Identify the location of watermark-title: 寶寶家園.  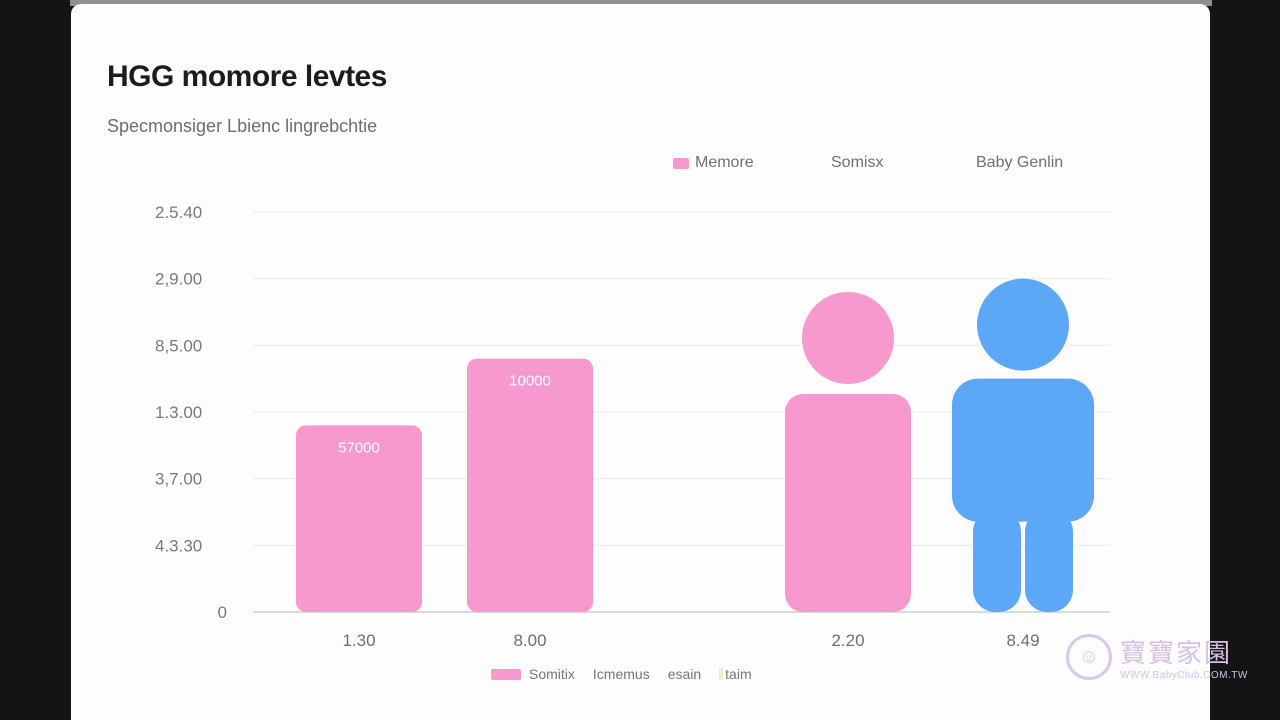
(1176, 654).